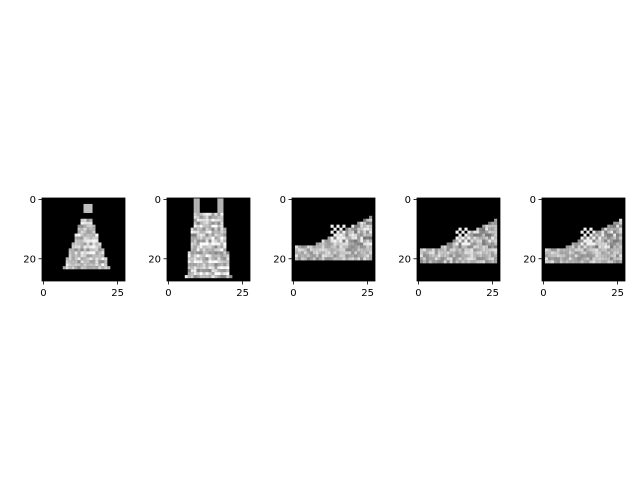 The width and height of the screenshot is (640, 480). I want to click on y-tick-label: 20, so click(29, 259).